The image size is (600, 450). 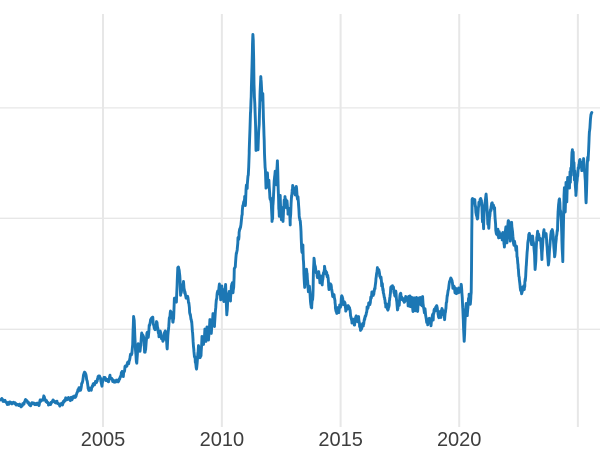 I want to click on svg-text: 2010, so click(x=222, y=439).